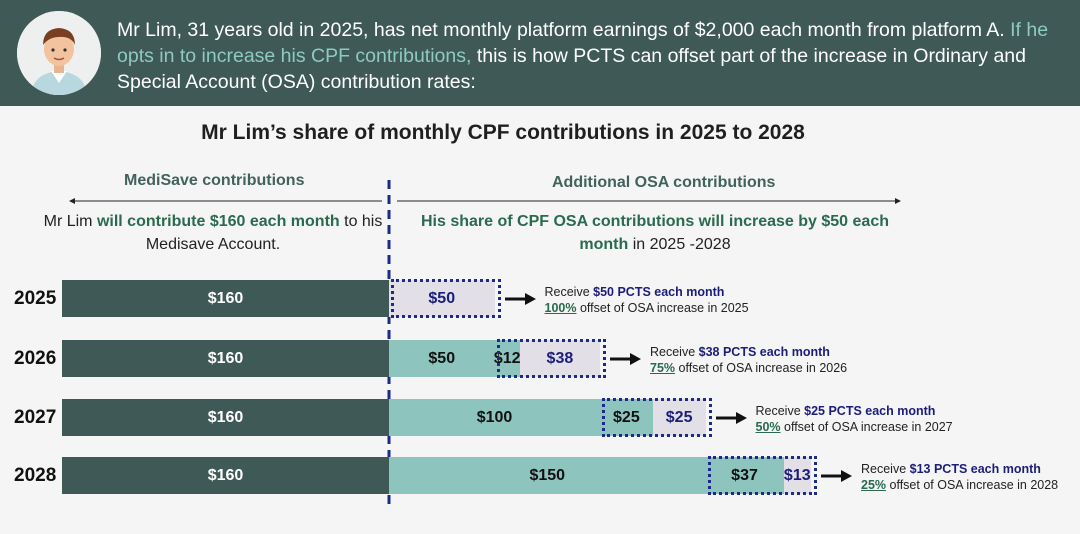 The height and width of the screenshot is (534, 1080). What do you see at coordinates (35, 358) in the screenshot?
I see `year-label-2026: 2026` at bounding box center [35, 358].